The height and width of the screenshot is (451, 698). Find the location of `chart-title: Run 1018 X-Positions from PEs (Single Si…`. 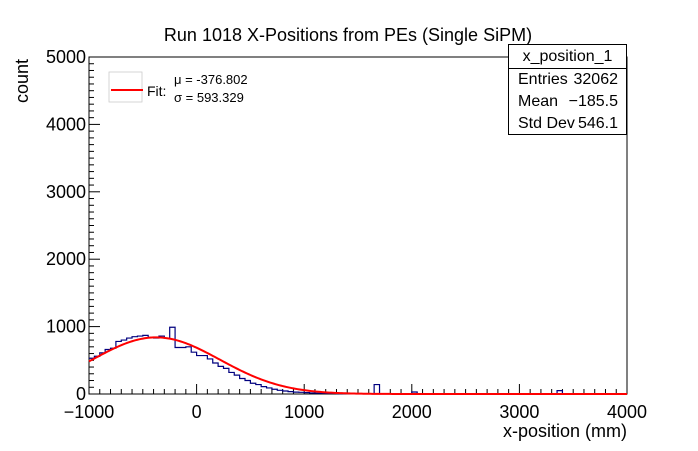

chart-title: Run 1018 X-Positions from PEs (Single Si… is located at coordinates (348, 35).